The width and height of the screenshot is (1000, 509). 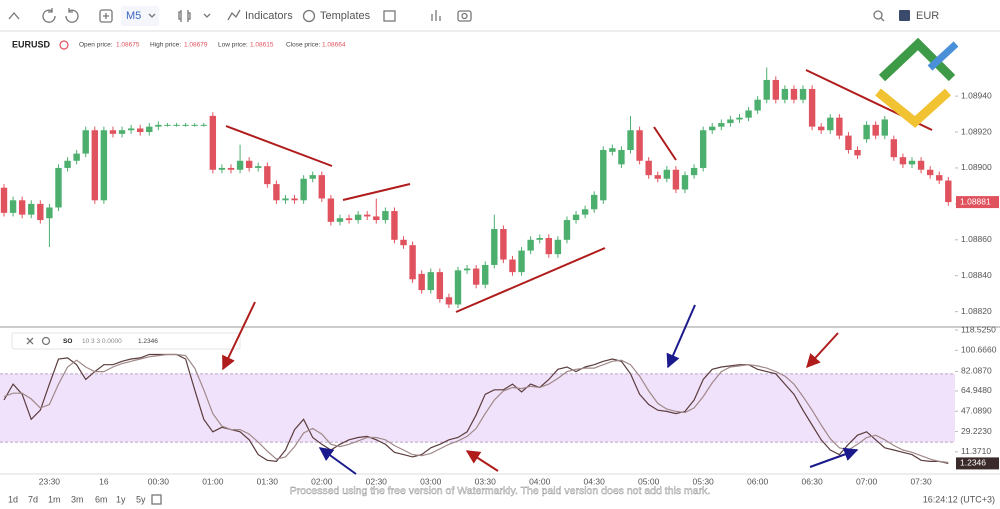 What do you see at coordinates (976, 390) in the screenshot?
I see `y-tick-label: 64.9480` at bounding box center [976, 390].